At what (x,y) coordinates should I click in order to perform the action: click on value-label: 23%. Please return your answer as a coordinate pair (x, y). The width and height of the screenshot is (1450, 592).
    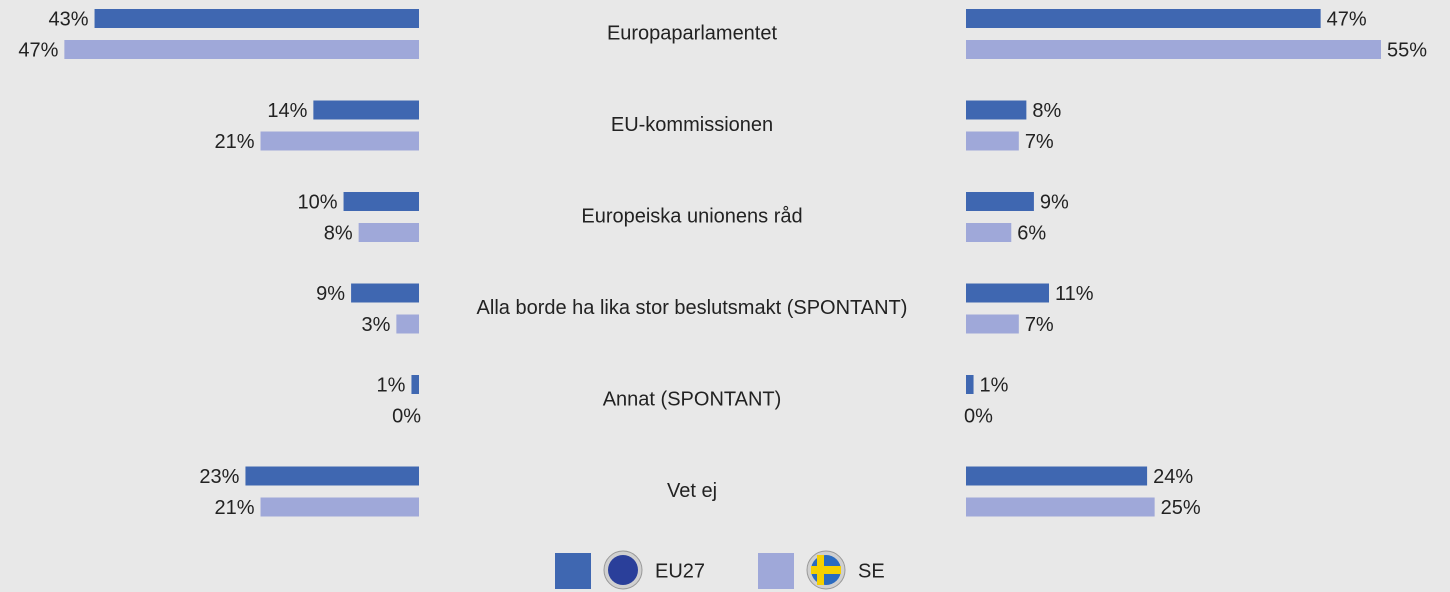
    Looking at the image, I should click on (219, 477).